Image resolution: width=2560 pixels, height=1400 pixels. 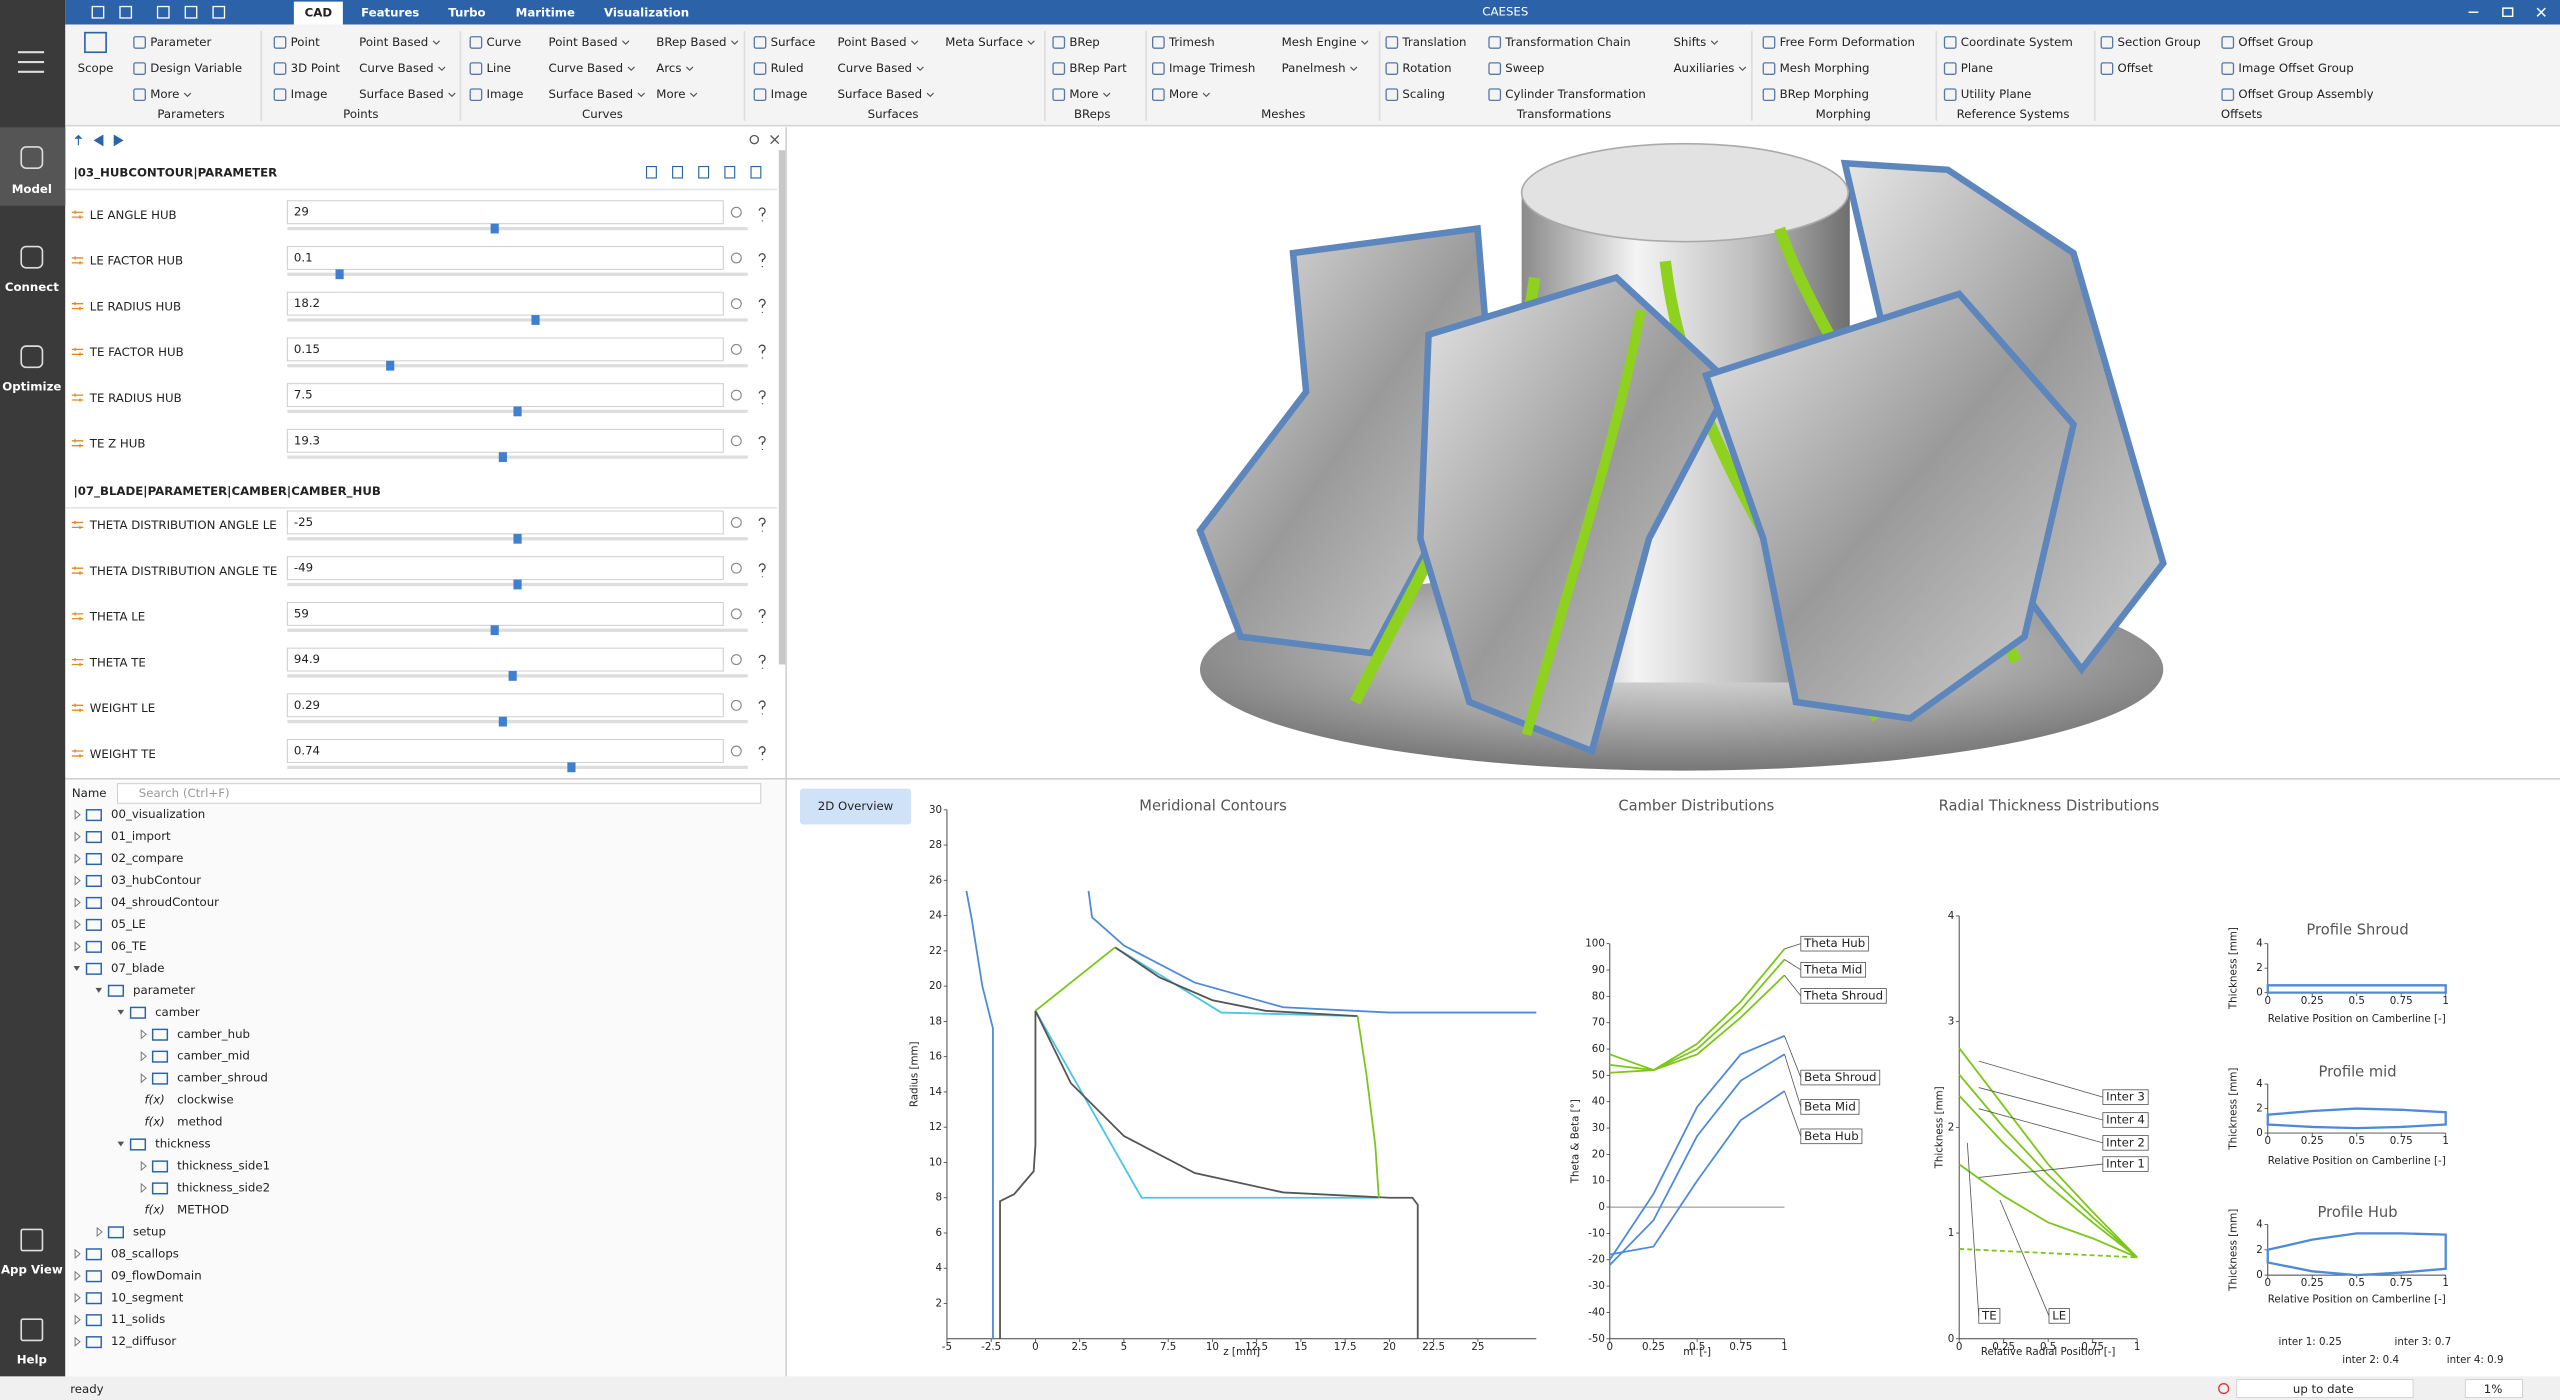 What do you see at coordinates (2136, 68) in the screenshot?
I see `ribbon-button: Offset` at bounding box center [2136, 68].